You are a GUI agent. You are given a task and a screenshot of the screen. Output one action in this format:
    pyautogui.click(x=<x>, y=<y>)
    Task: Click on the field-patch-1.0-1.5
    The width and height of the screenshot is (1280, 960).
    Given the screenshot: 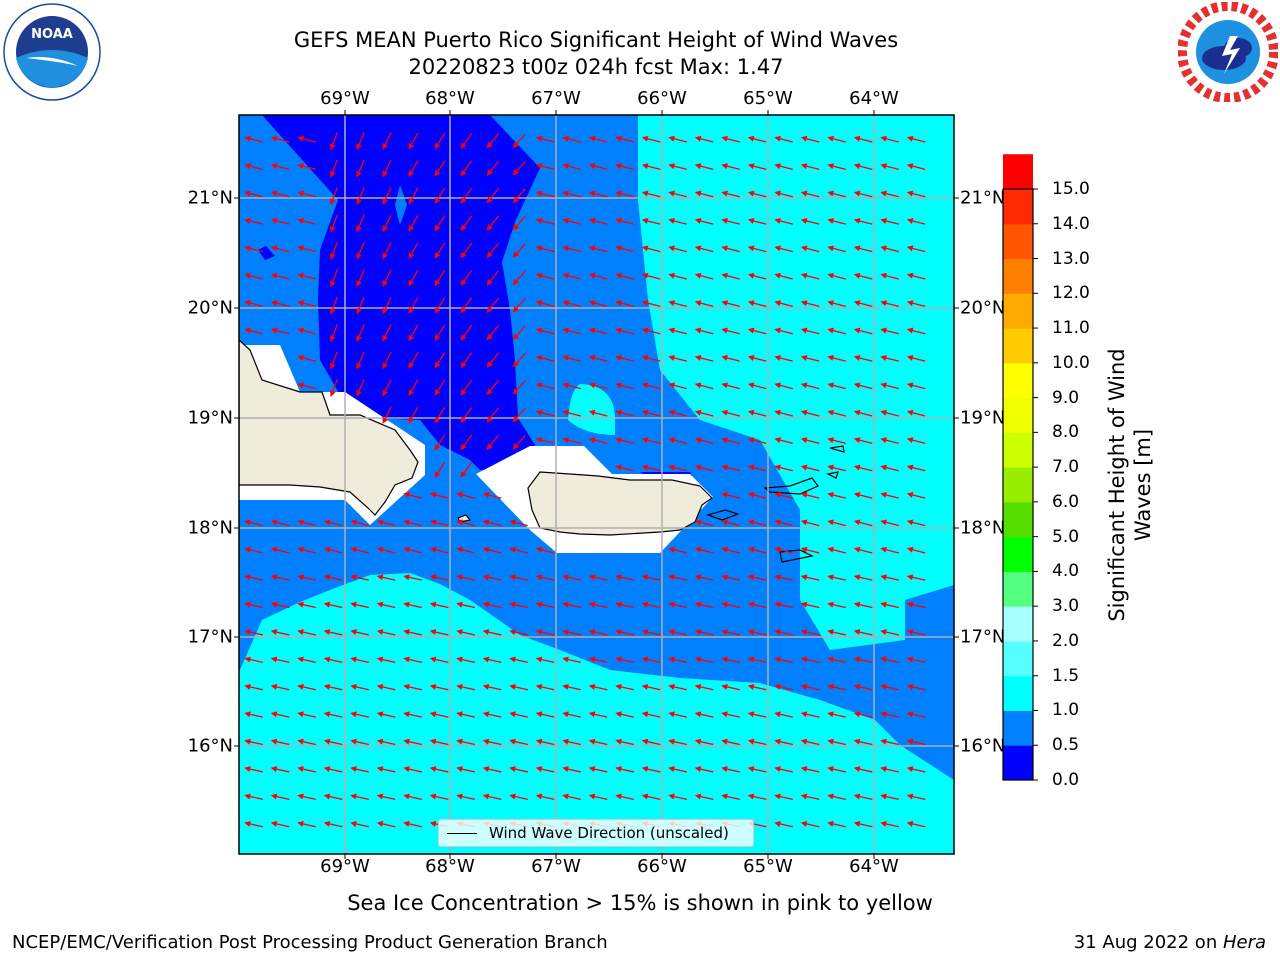 What is the action you would take?
    pyautogui.click(x=591, y=409)
    